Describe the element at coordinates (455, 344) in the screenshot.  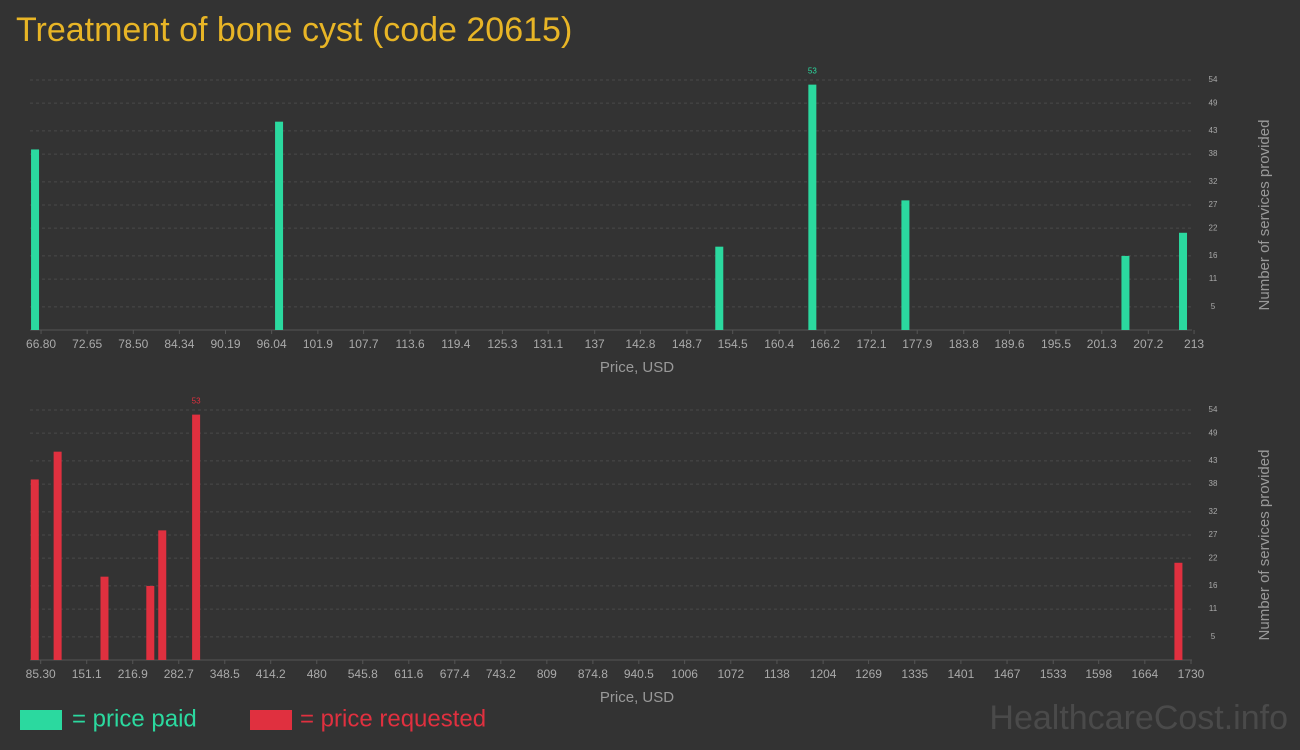
I see `x-tick-label: 119.4` at that location.